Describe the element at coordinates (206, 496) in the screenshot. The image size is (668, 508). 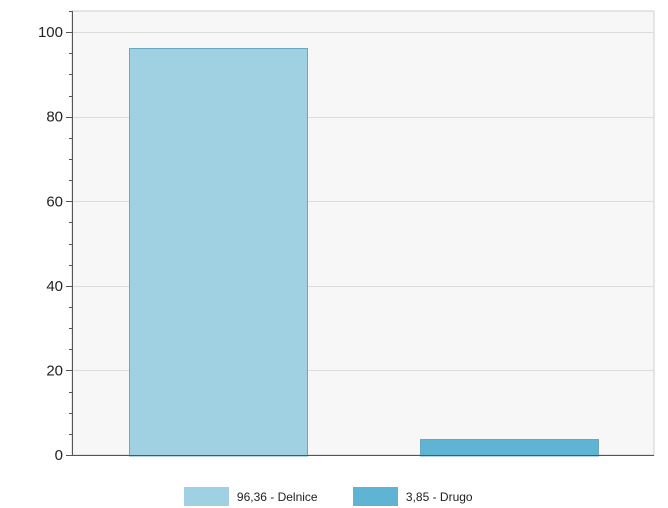
I see `legend-swatch-delnice` at that location.